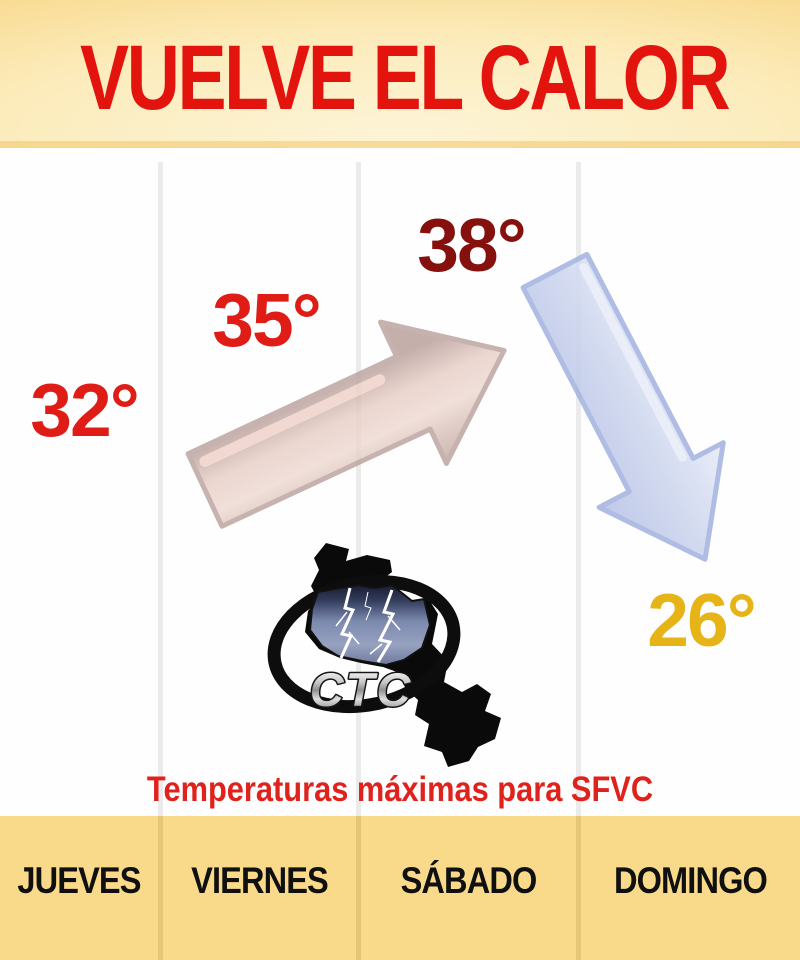 The image size is (800, 960). I want to click on temp-sabado: 38°, so click(471, 245).